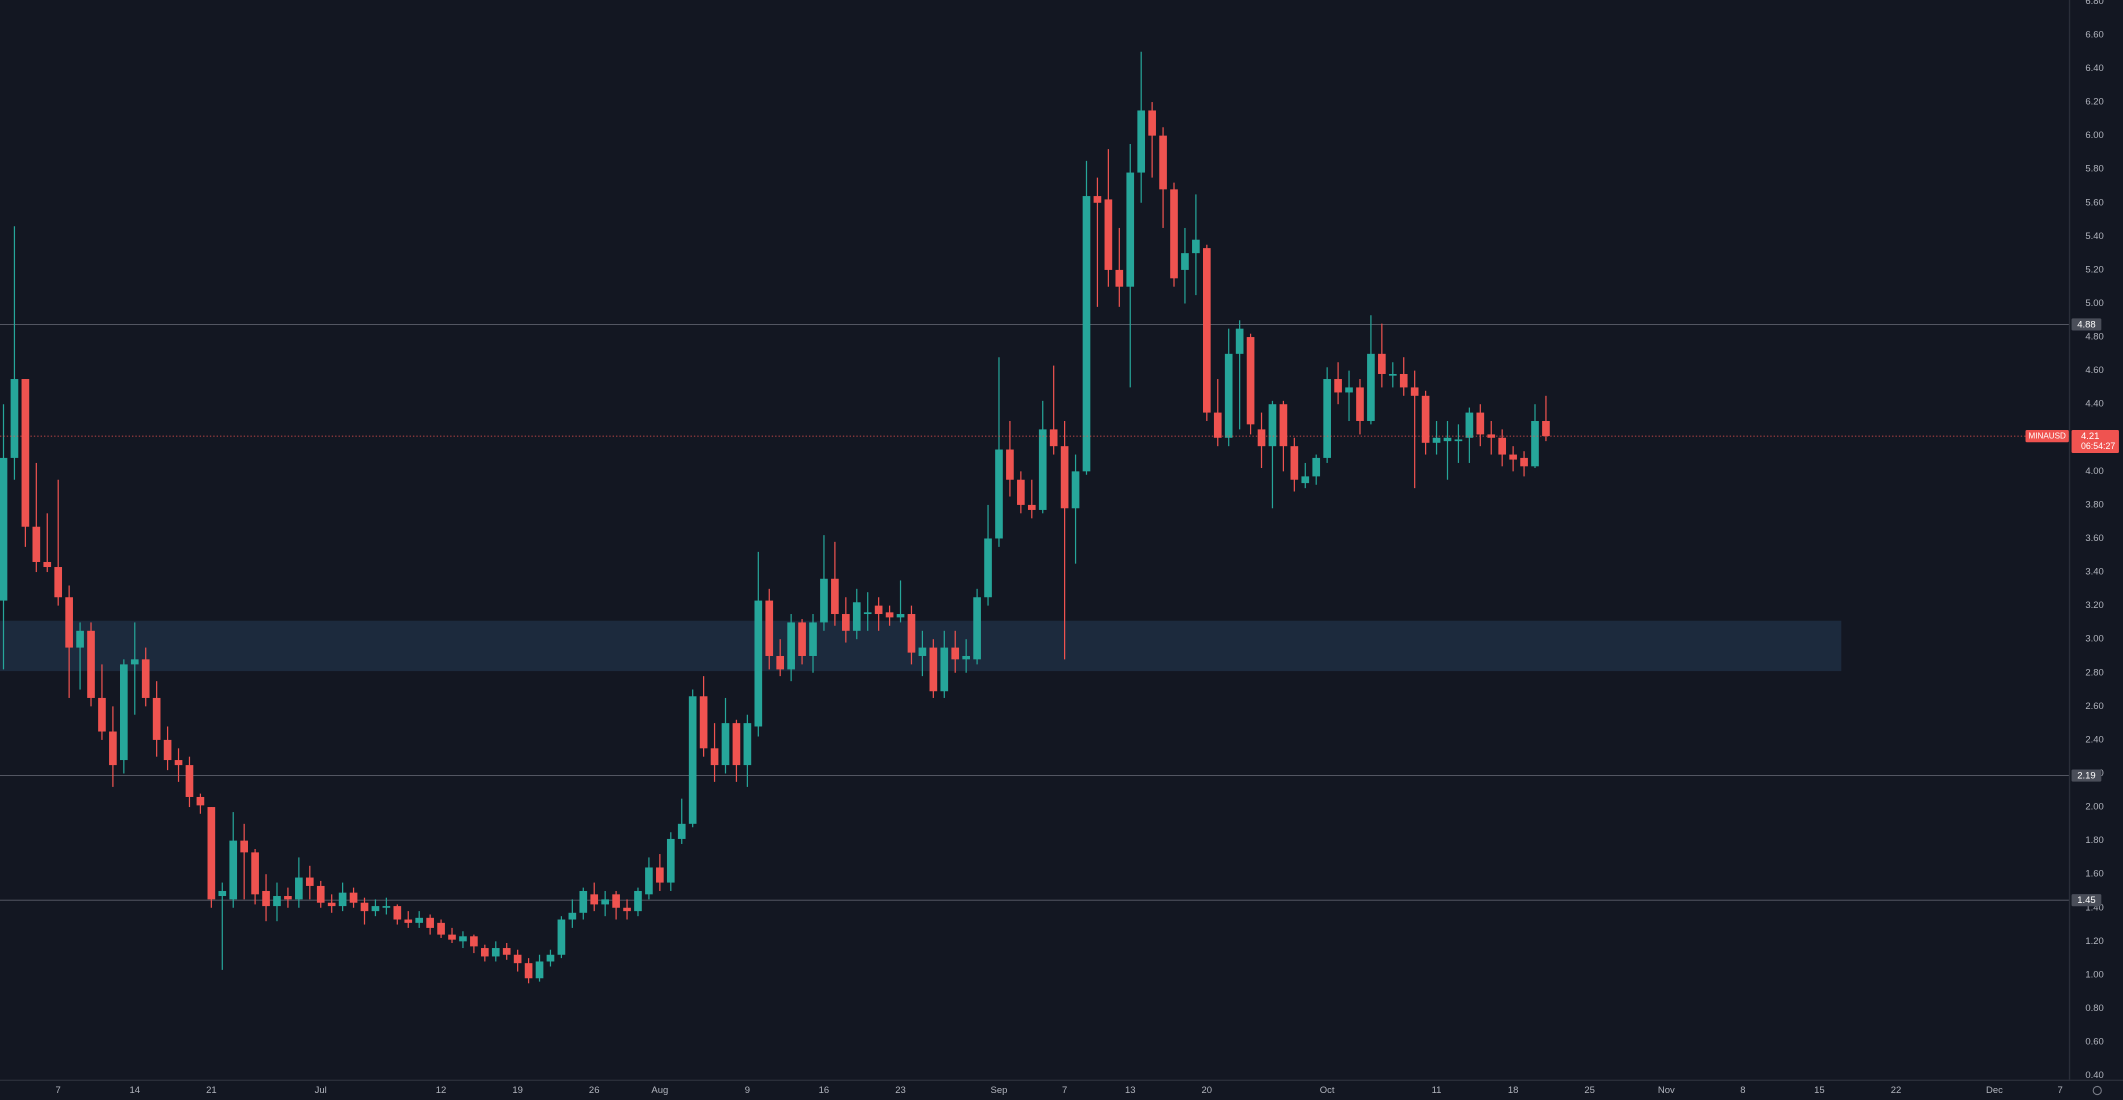  What do you see at coordinates (659, 1090) in the screenshot?
I see `x-tick-label: Aug` at bounding box center [659, 1090].